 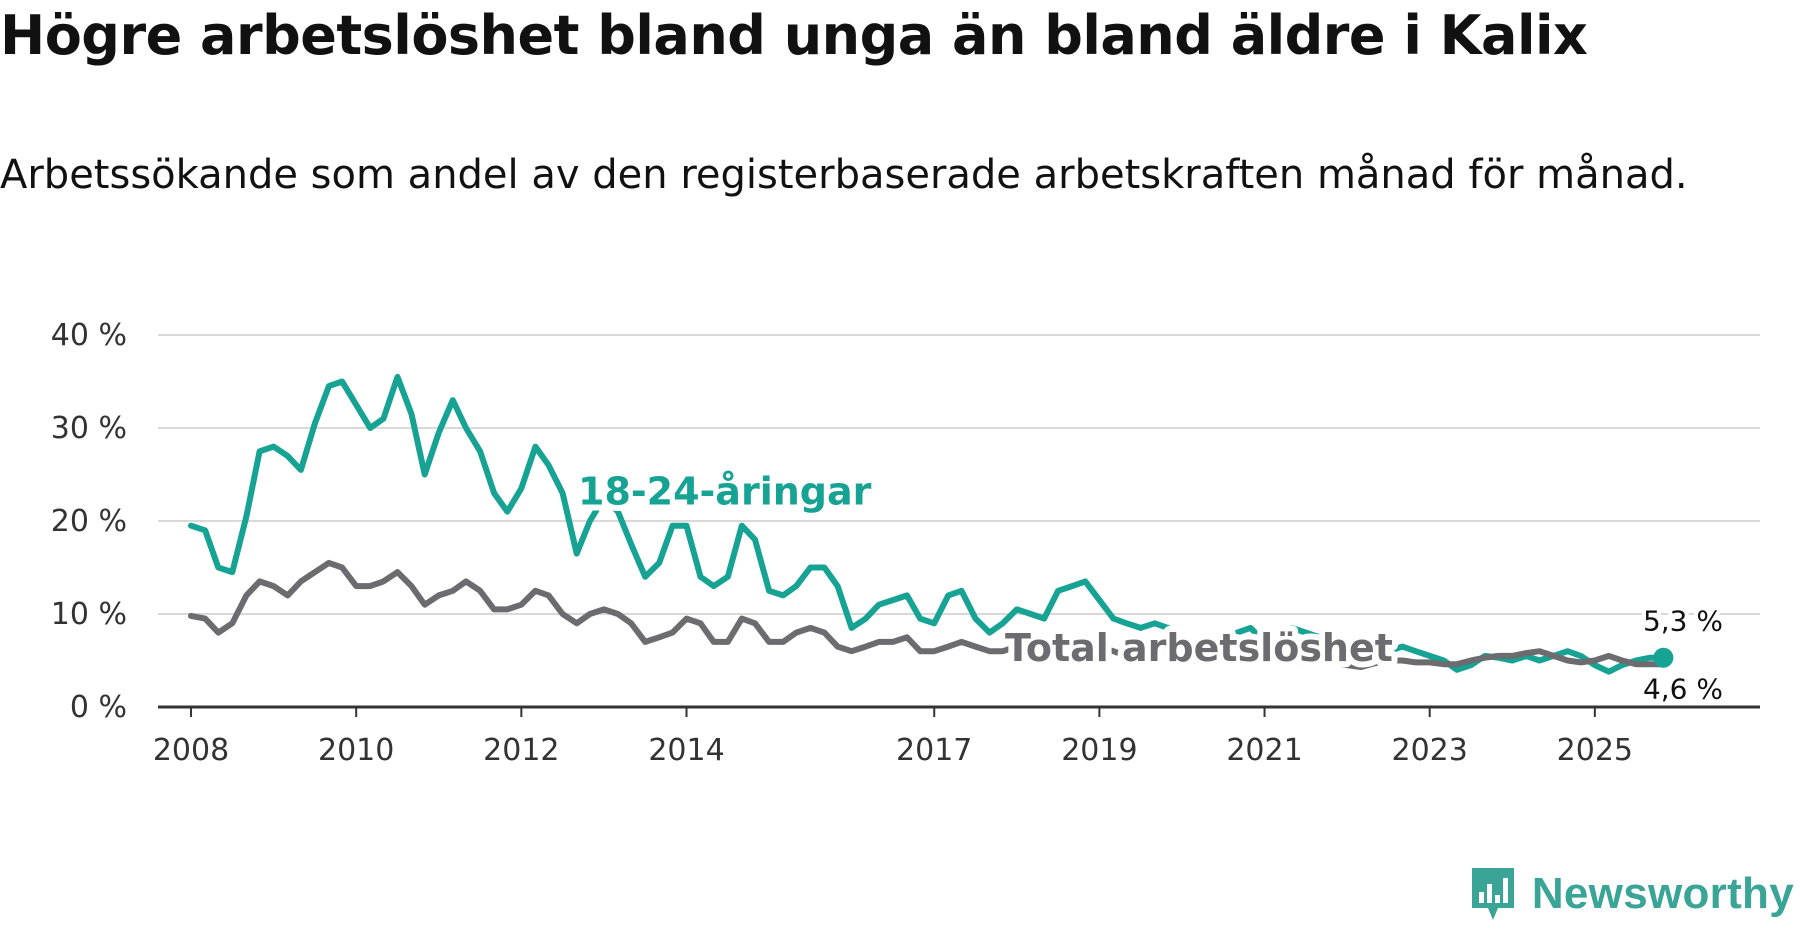 What do you see at coordinates (1492, 894) in the screenshot?
I see `bar-chart-bubble-icon` at bounding box center [1492, 894].